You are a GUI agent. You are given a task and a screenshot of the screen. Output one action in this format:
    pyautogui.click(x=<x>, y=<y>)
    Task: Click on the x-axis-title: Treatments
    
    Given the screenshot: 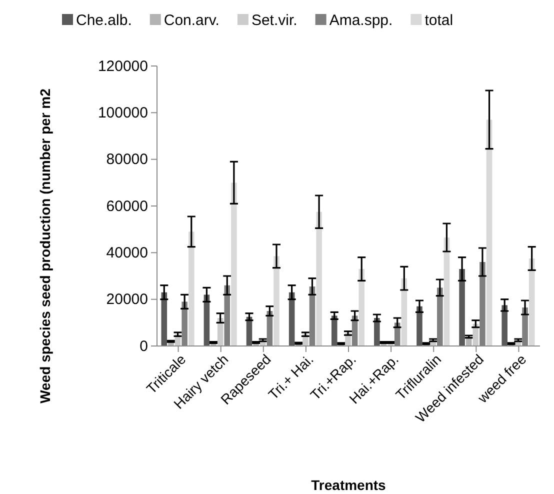 What is the action you would take?
    pyautogui.click(x=348, y=485)
    